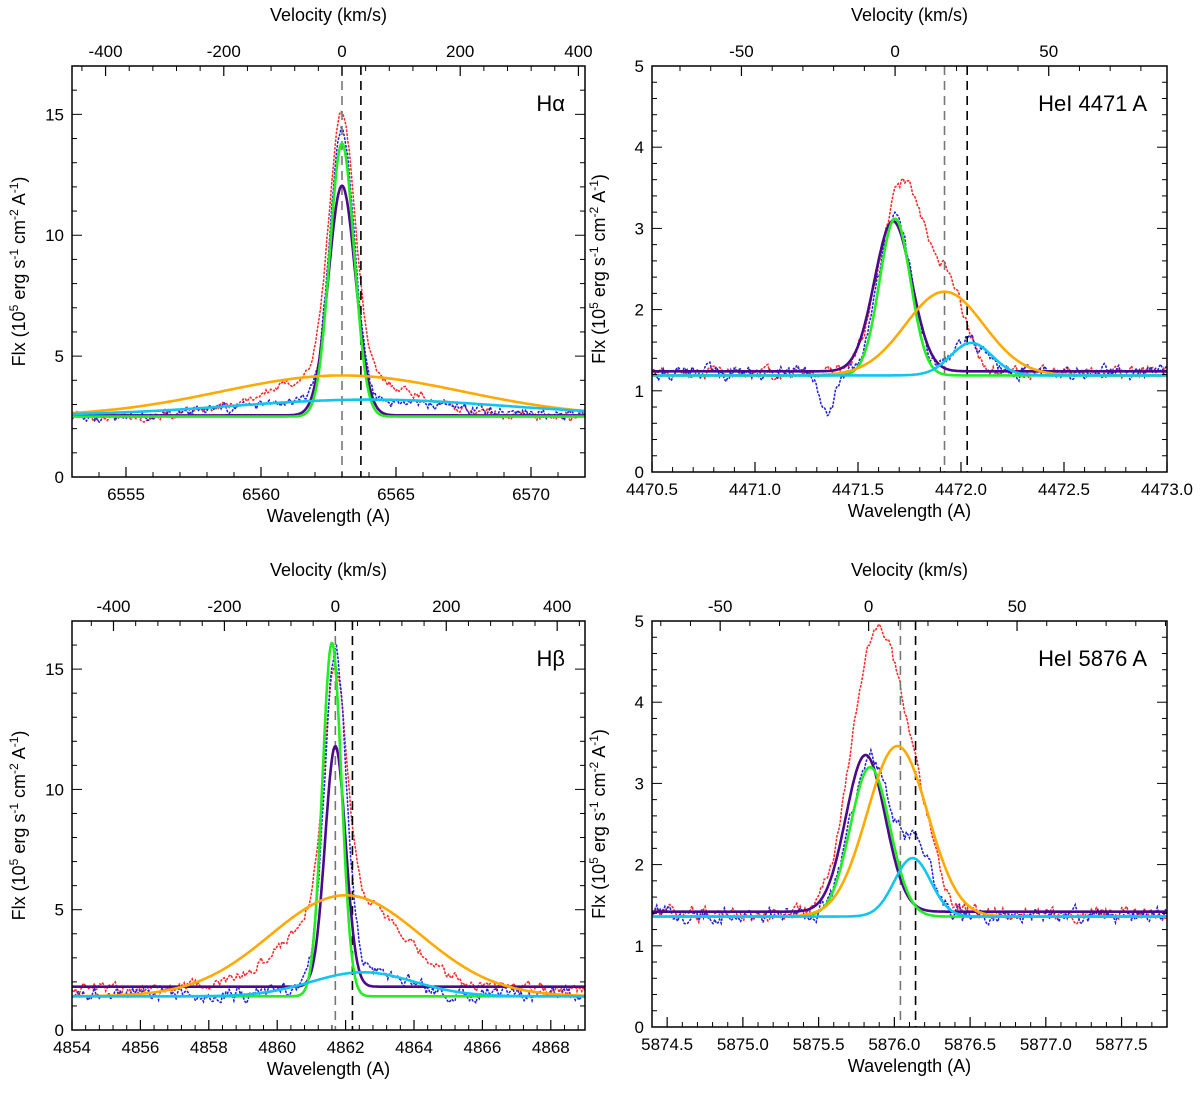 This screenshot has width=1200, height=1096. What do you see at coordinates (639, 310) in the screenshot?
I see `y-tick-label: 2` at bounding box center [639, 310].